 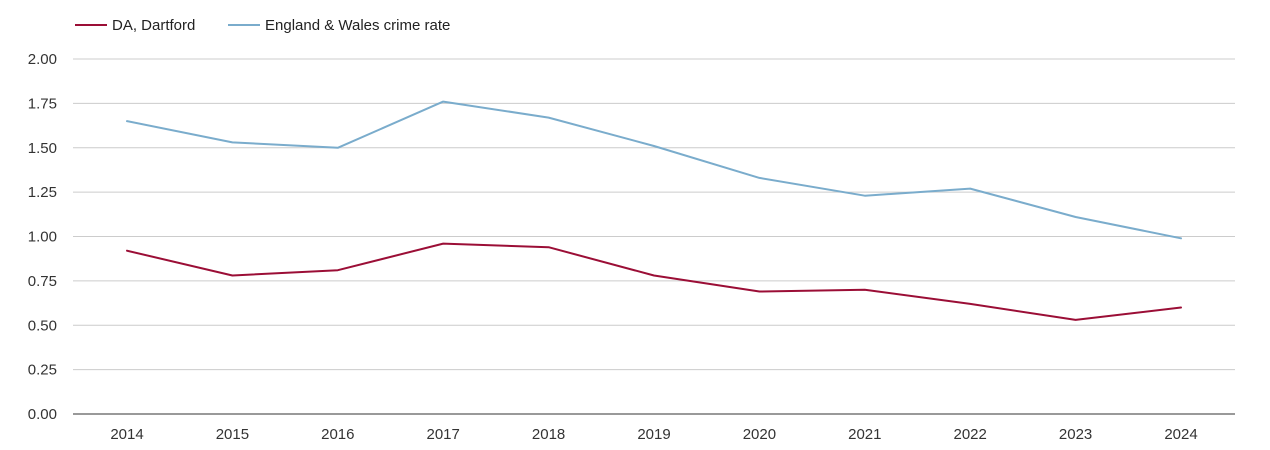 I want to click on y-tick-label: 1.25, so click(x=42, y=192).